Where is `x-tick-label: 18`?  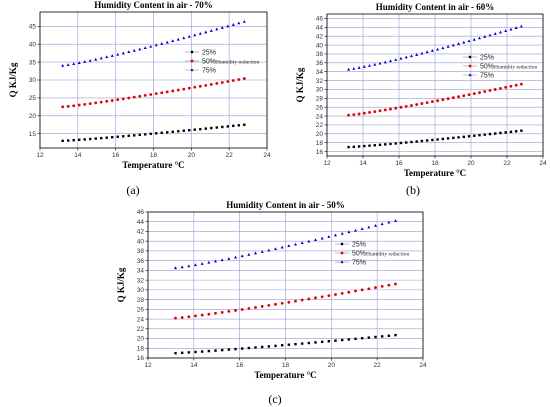
x-tick-label: 18 is located at coordinates (435, 163).